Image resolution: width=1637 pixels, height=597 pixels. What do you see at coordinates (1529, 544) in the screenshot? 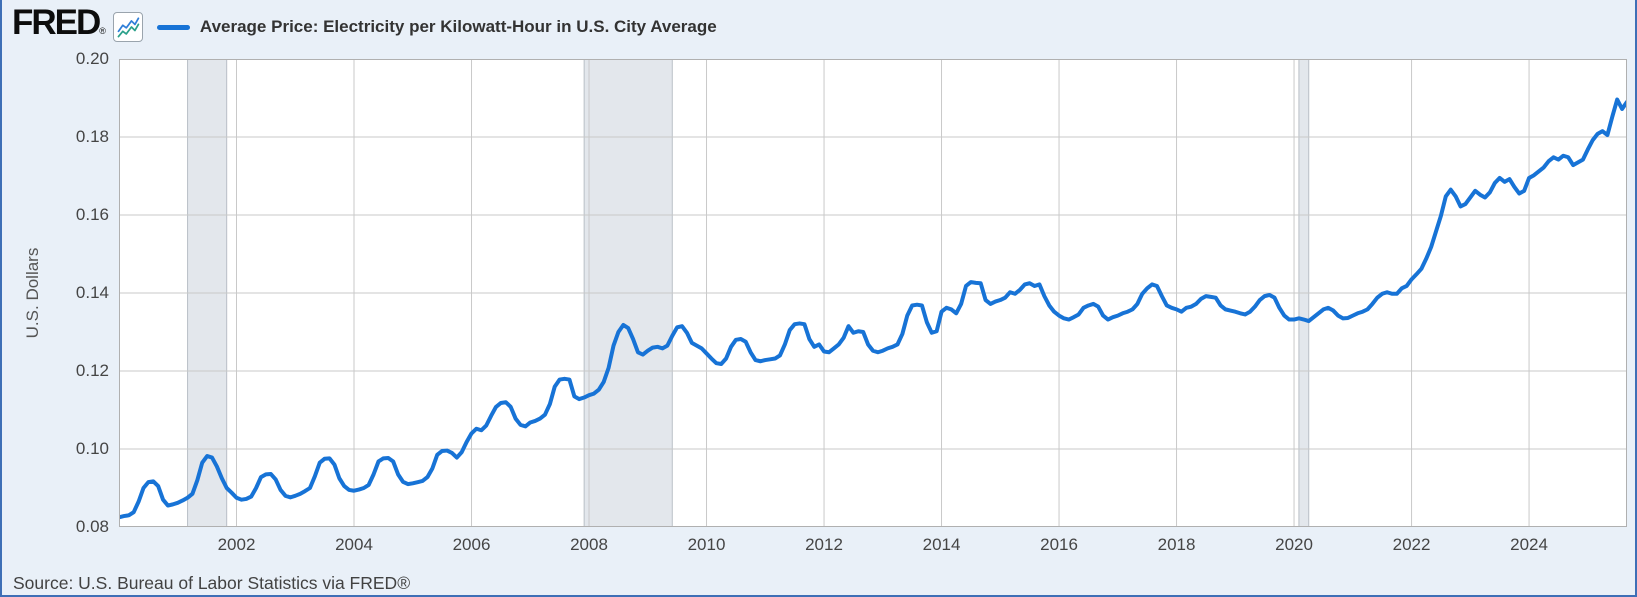
I see `x-axis-tick-label: 2024` at bounding box center [1529, 544].